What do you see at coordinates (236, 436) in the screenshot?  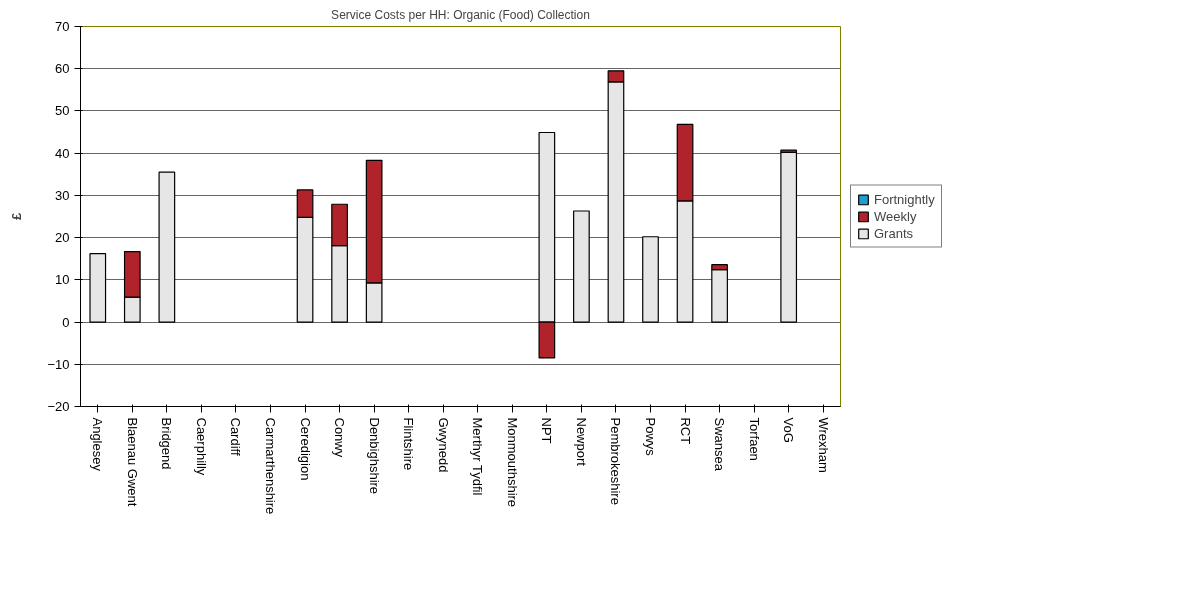 I see `x-tick-label: Cardiff` at bounding box center [236, 436].